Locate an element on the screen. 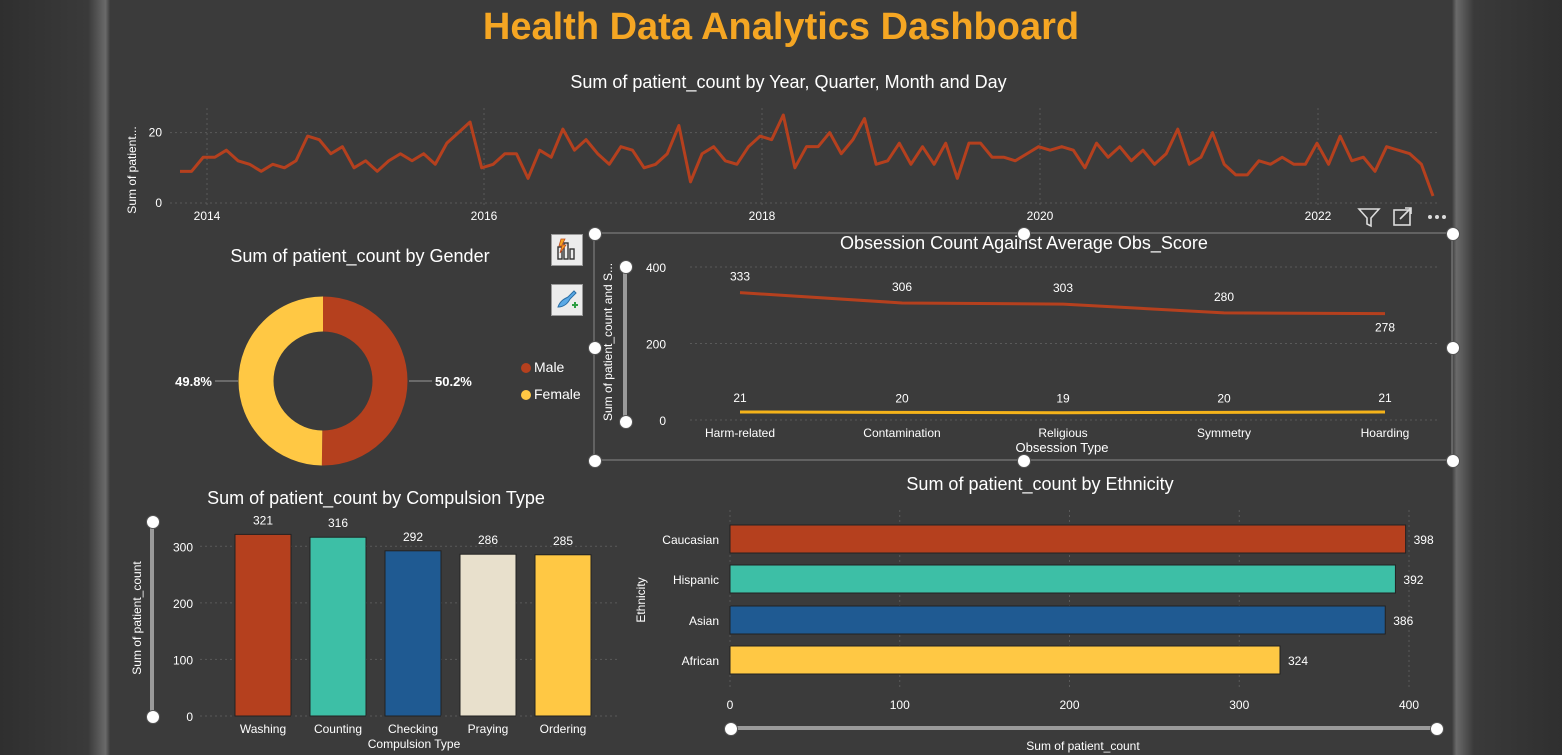 The width and height of the screenshot is (1562, 755). obsession-data-label: 280 is located at coordinates (1224, 297).